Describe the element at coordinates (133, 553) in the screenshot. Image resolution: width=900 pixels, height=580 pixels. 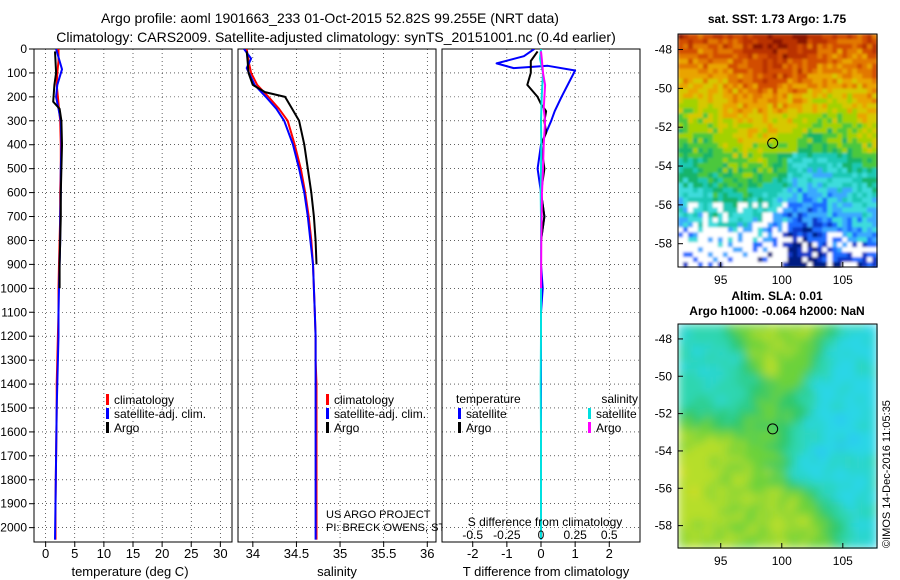
I see `x-tick-label: 15` at that location.